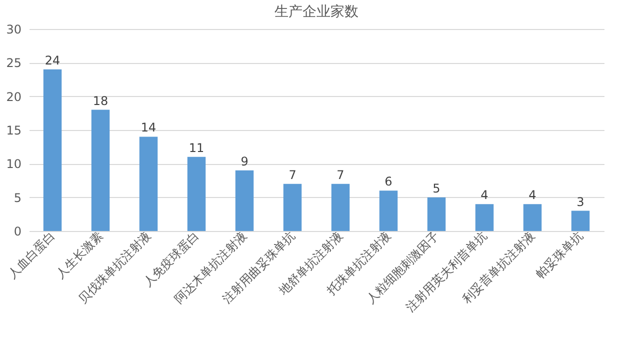 The image size is (630, 347). Describe the element at coordinates (14, 63) in the screenshot. I see `y-tick-label: 25` at that location.